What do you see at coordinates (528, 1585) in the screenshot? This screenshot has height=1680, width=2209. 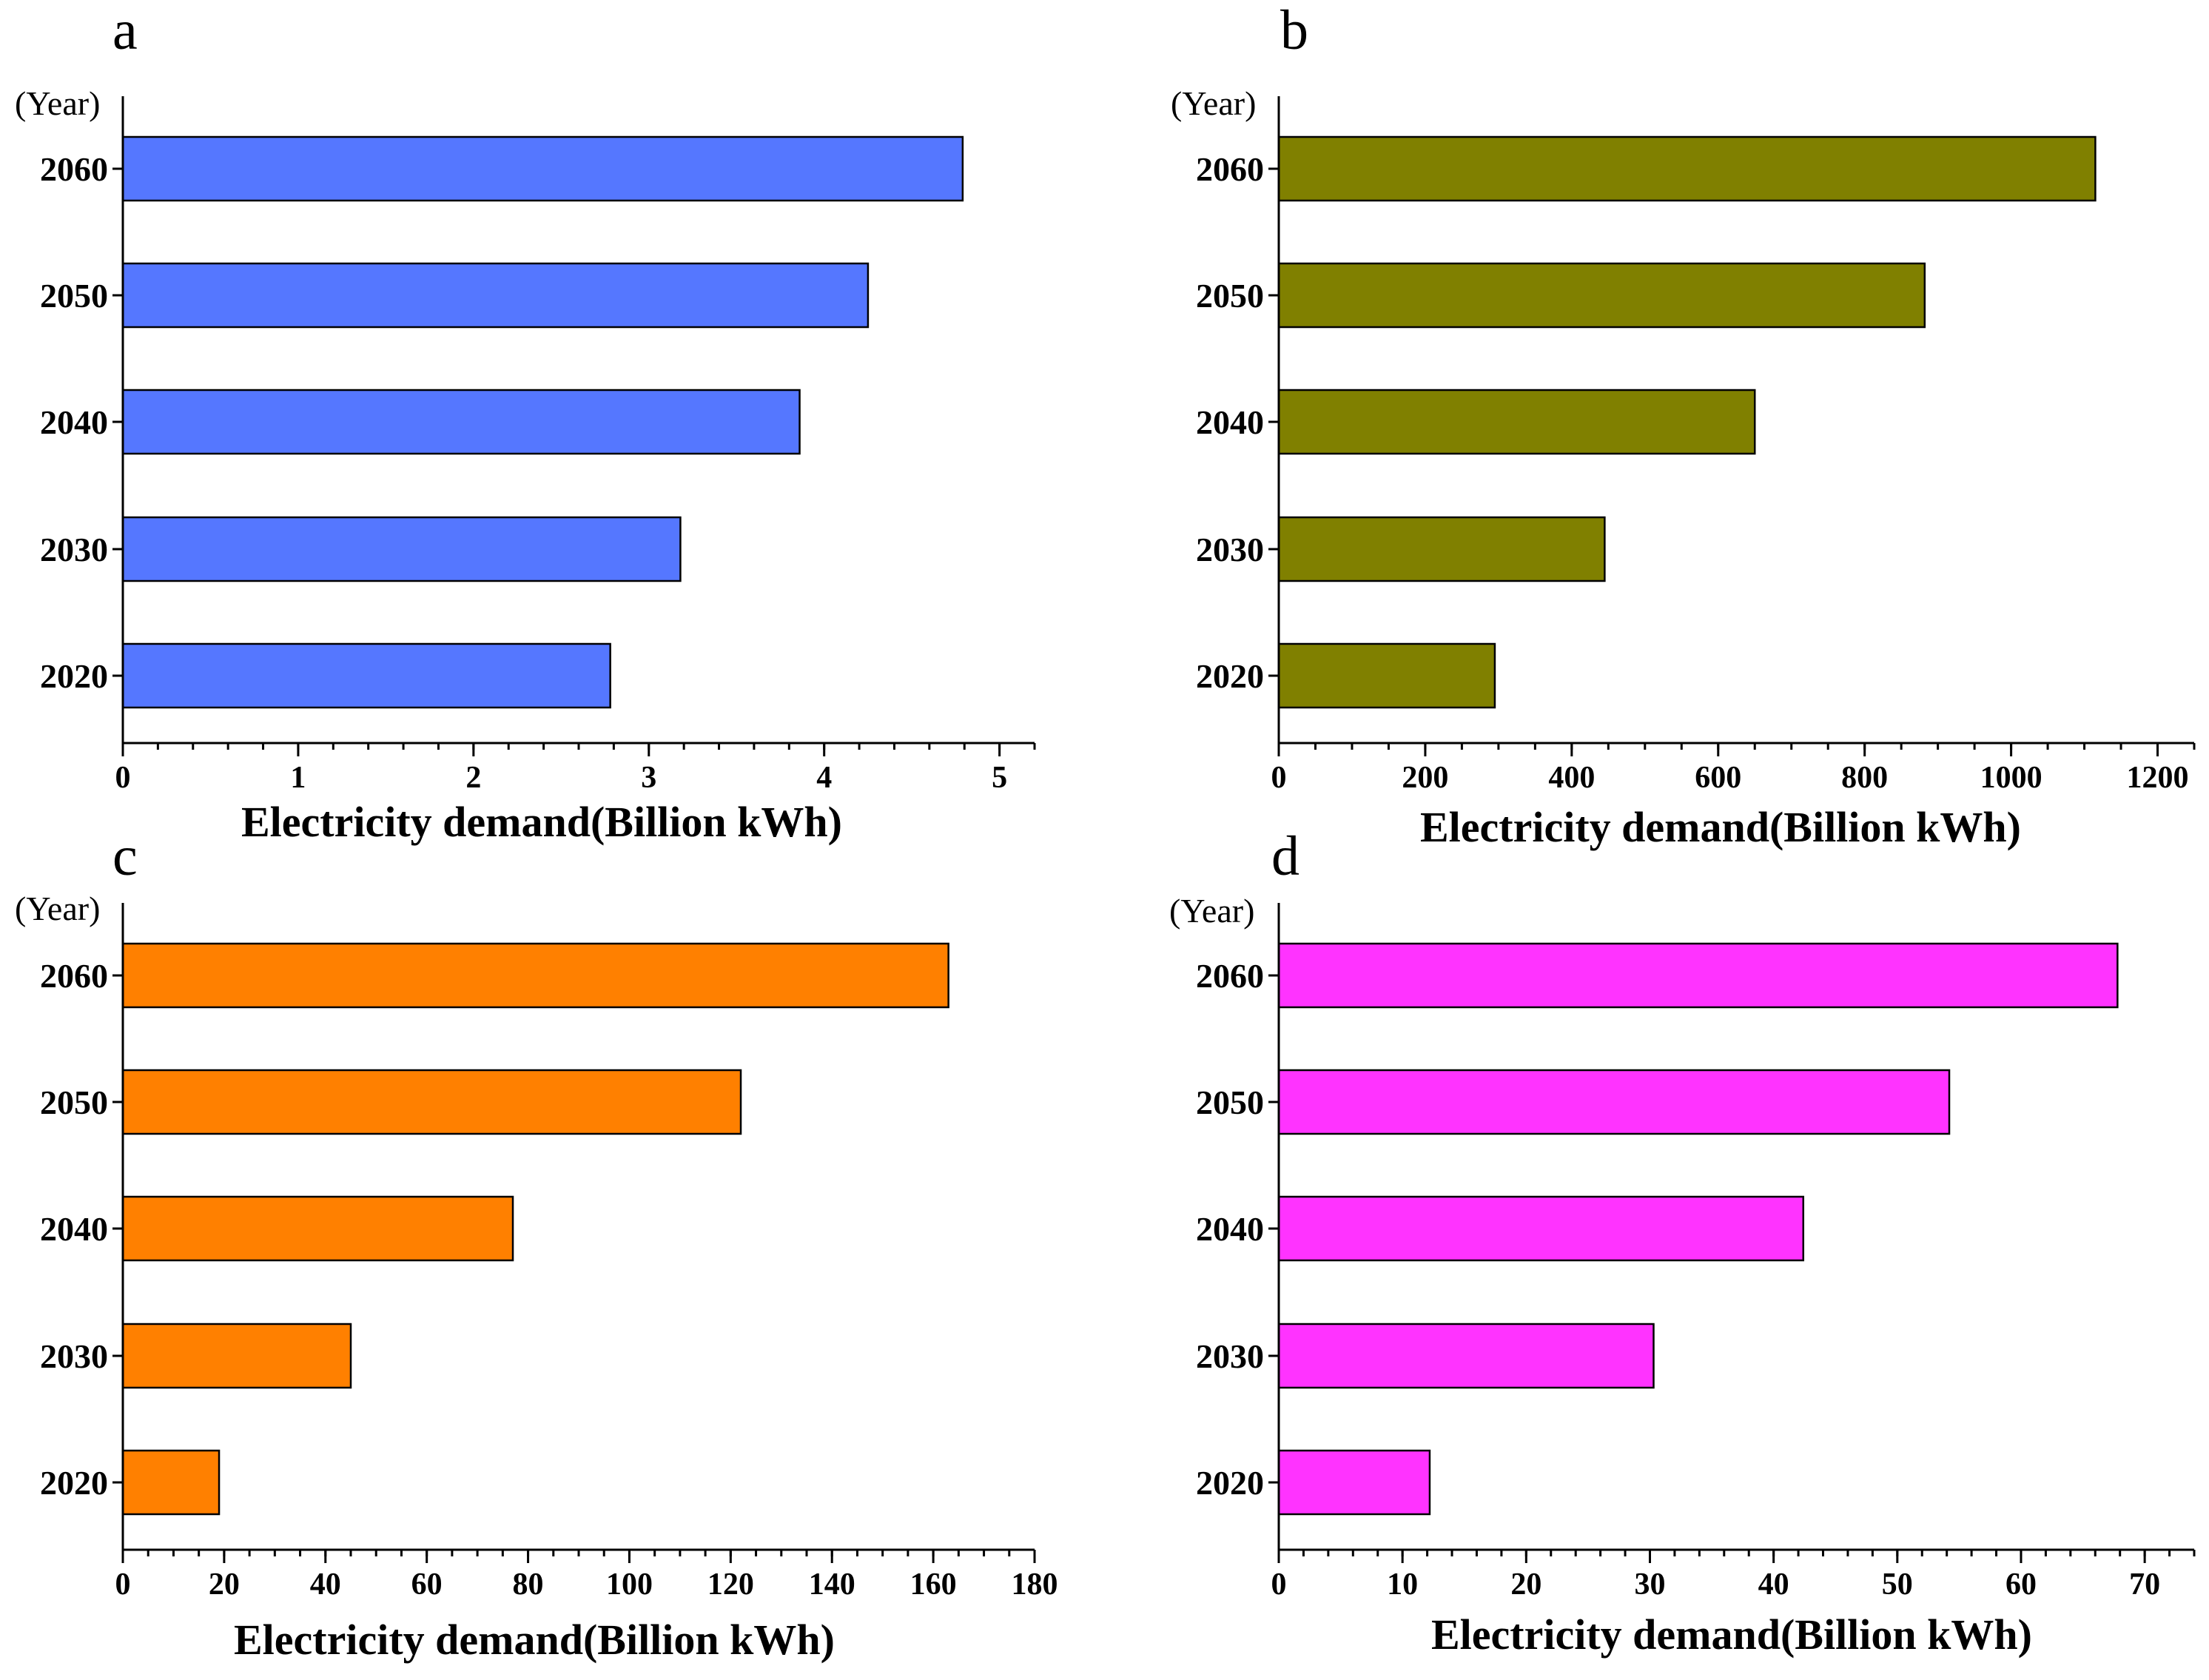 I see `x-tick-label-80: 80` at bounding box center [528, 1585].